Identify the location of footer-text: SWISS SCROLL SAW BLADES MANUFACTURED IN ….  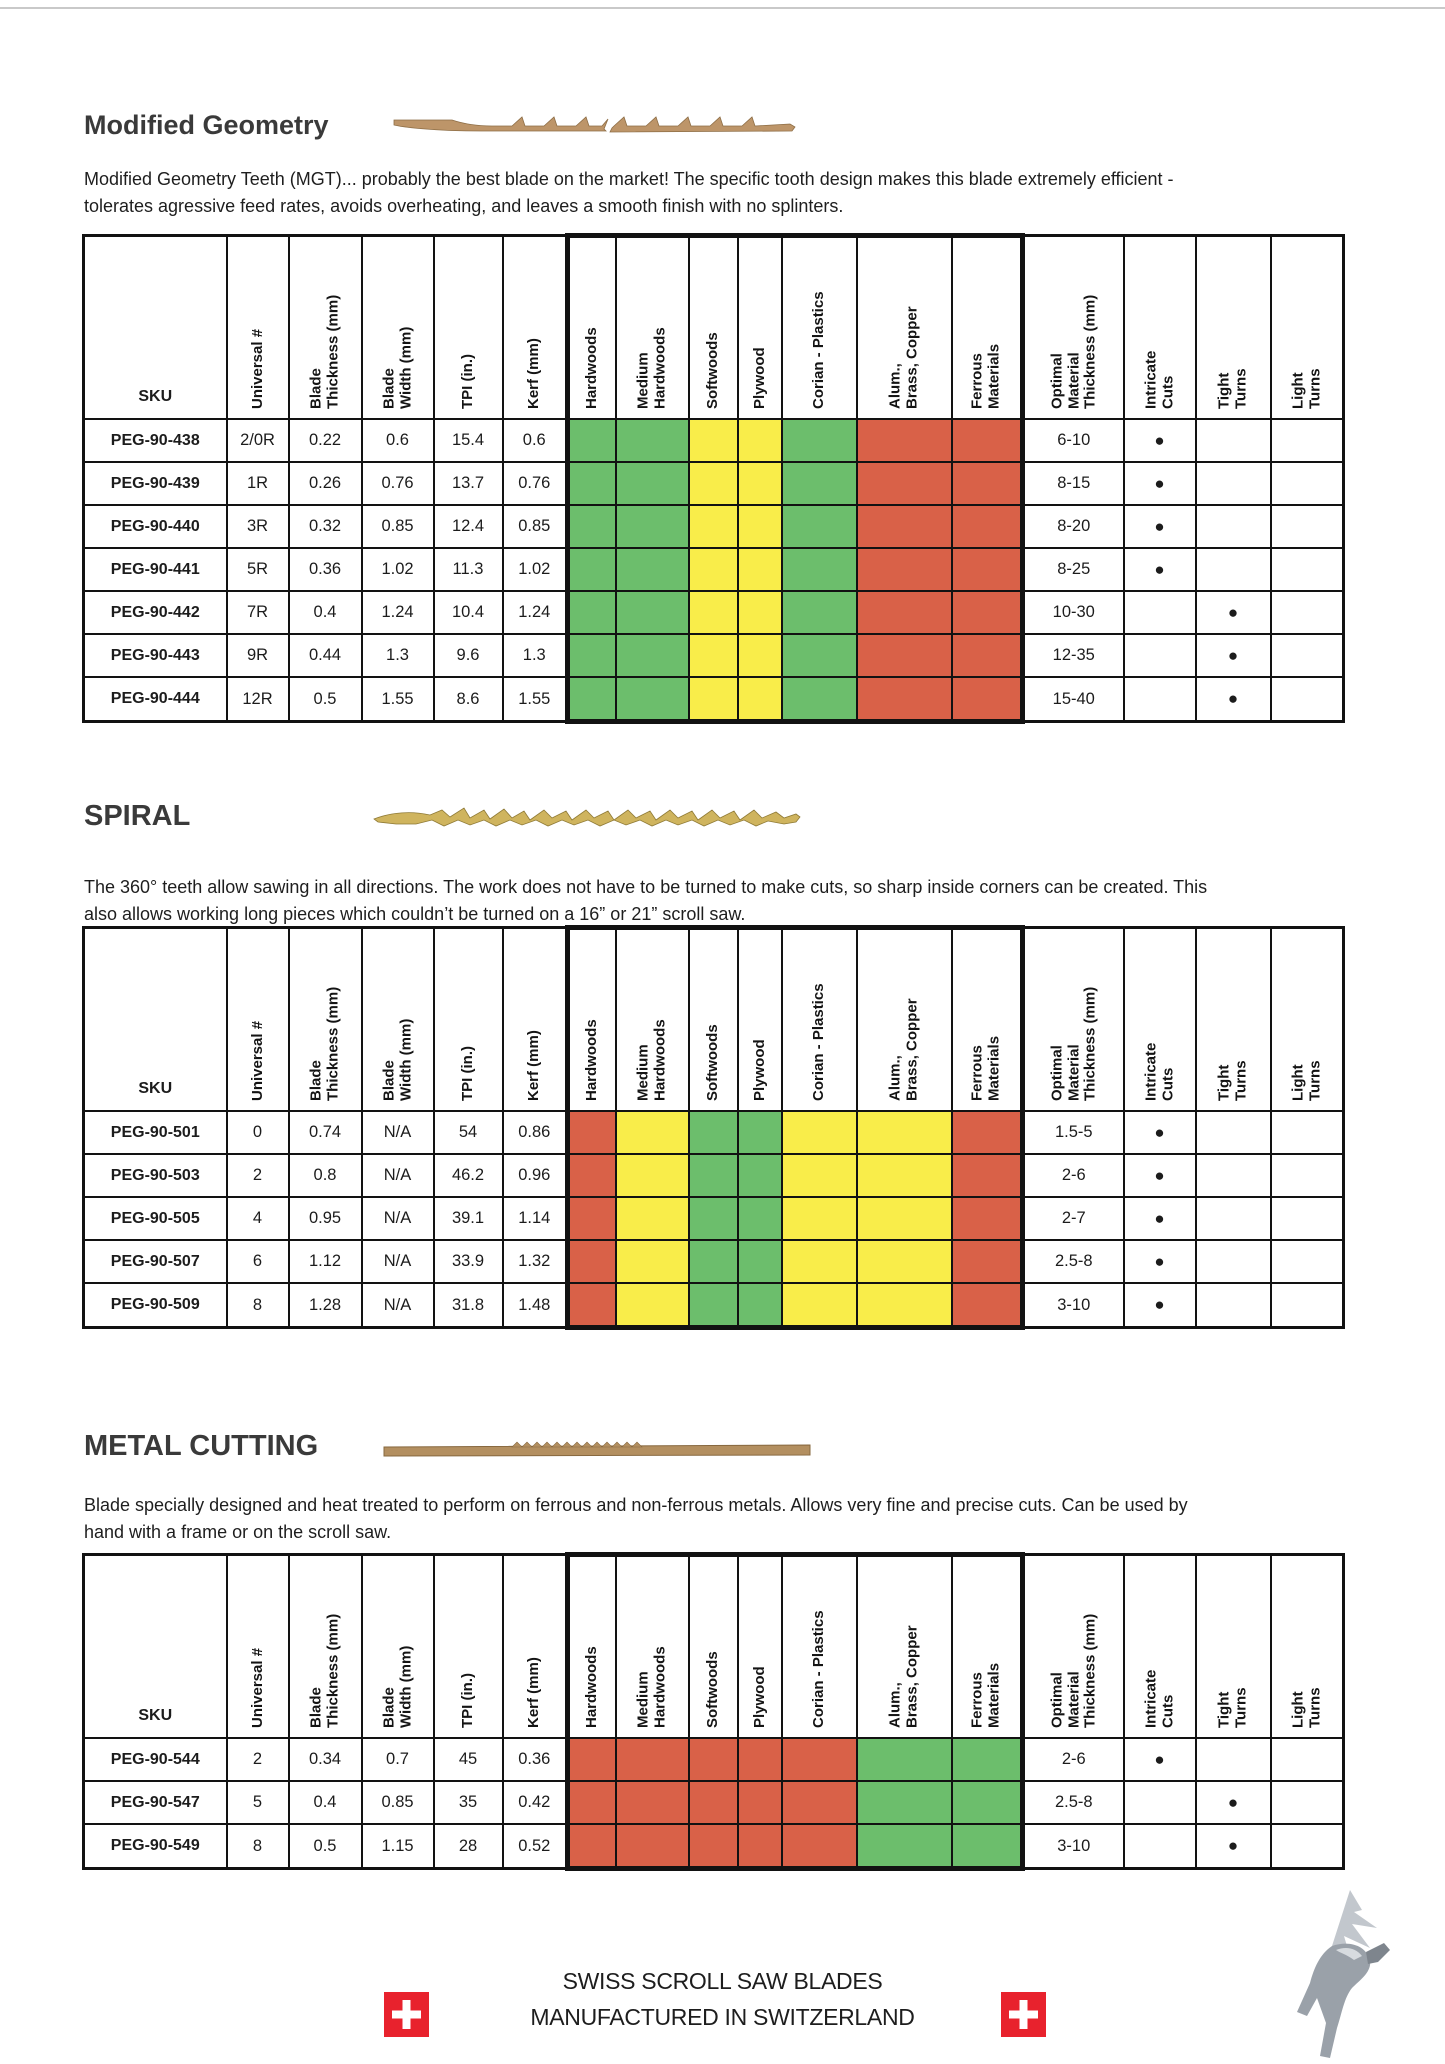
(722, 1999).